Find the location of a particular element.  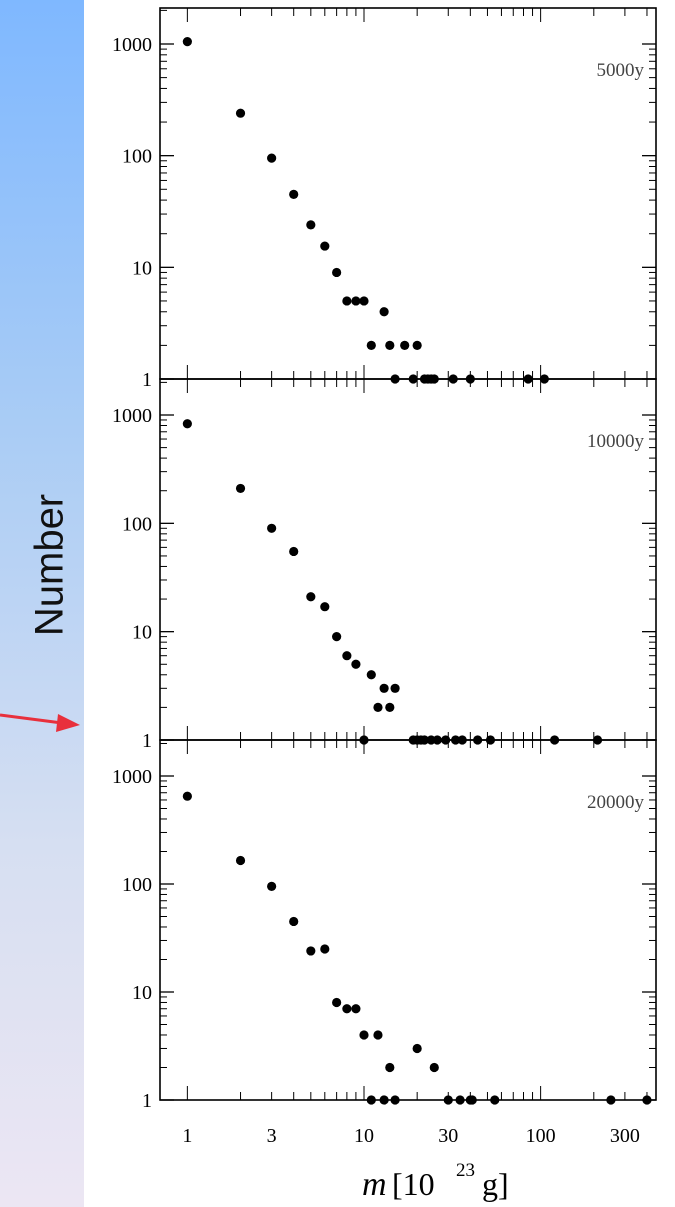

x-axis-label-unit: [10 is located at coordinates (413, 1184).